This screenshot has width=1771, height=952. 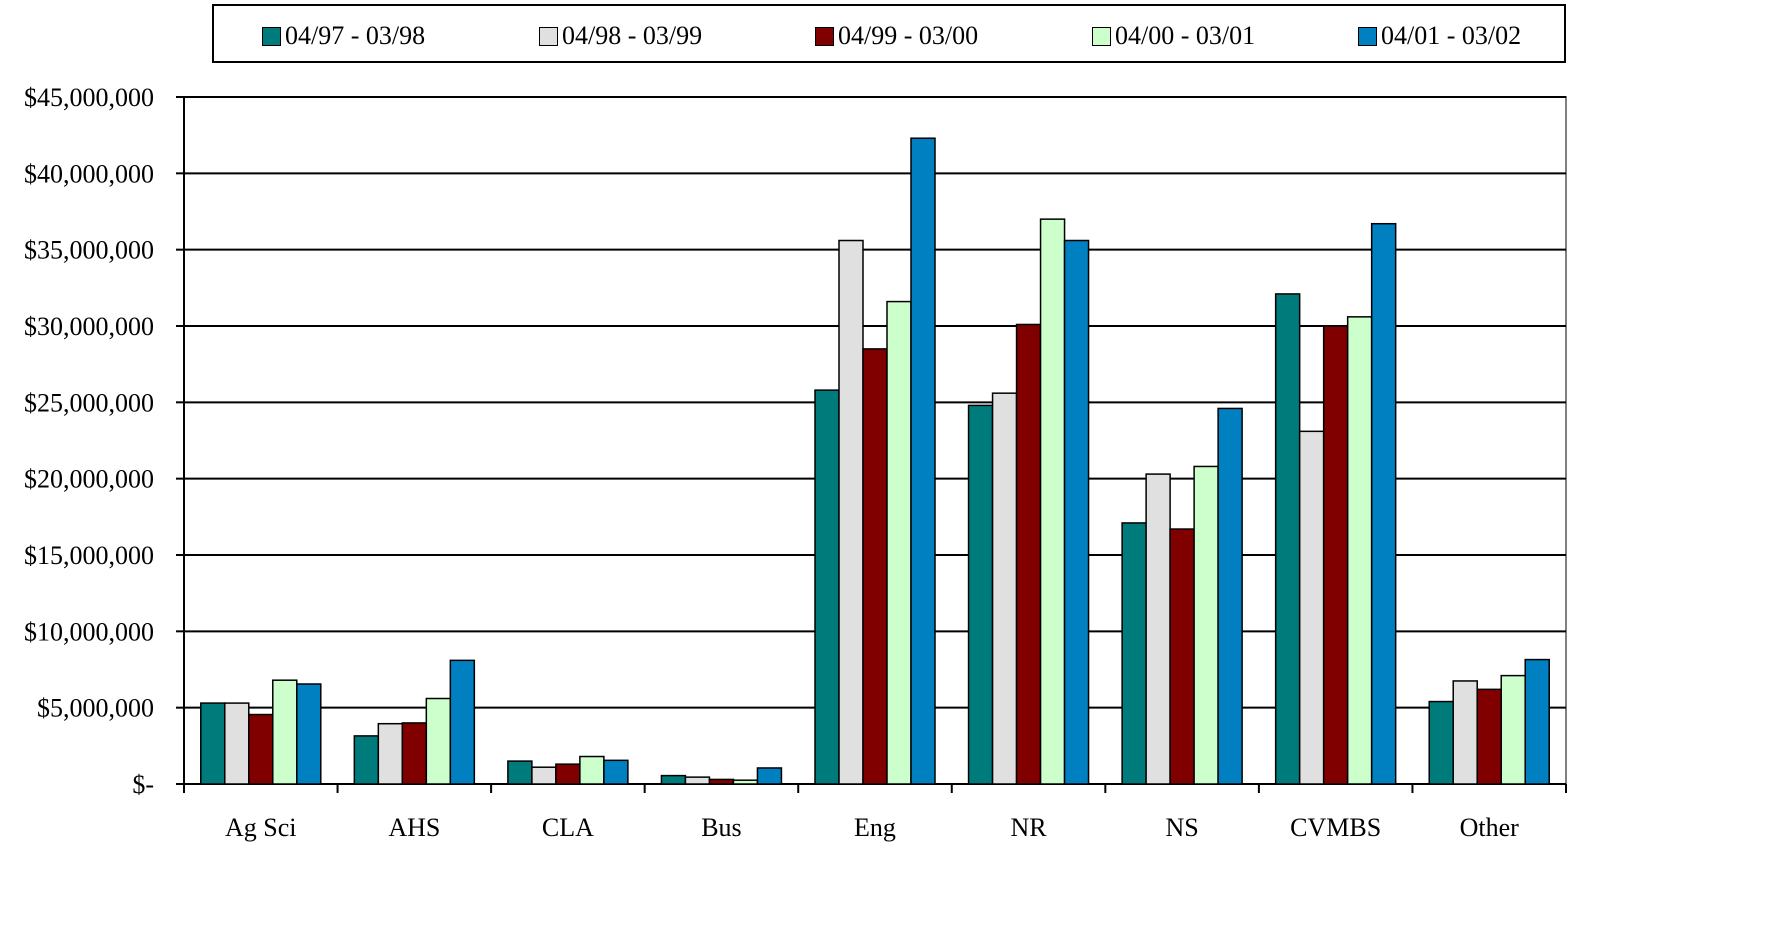 I want to click on y-tick-label: $40,000,000, so click(x=89, y=173).